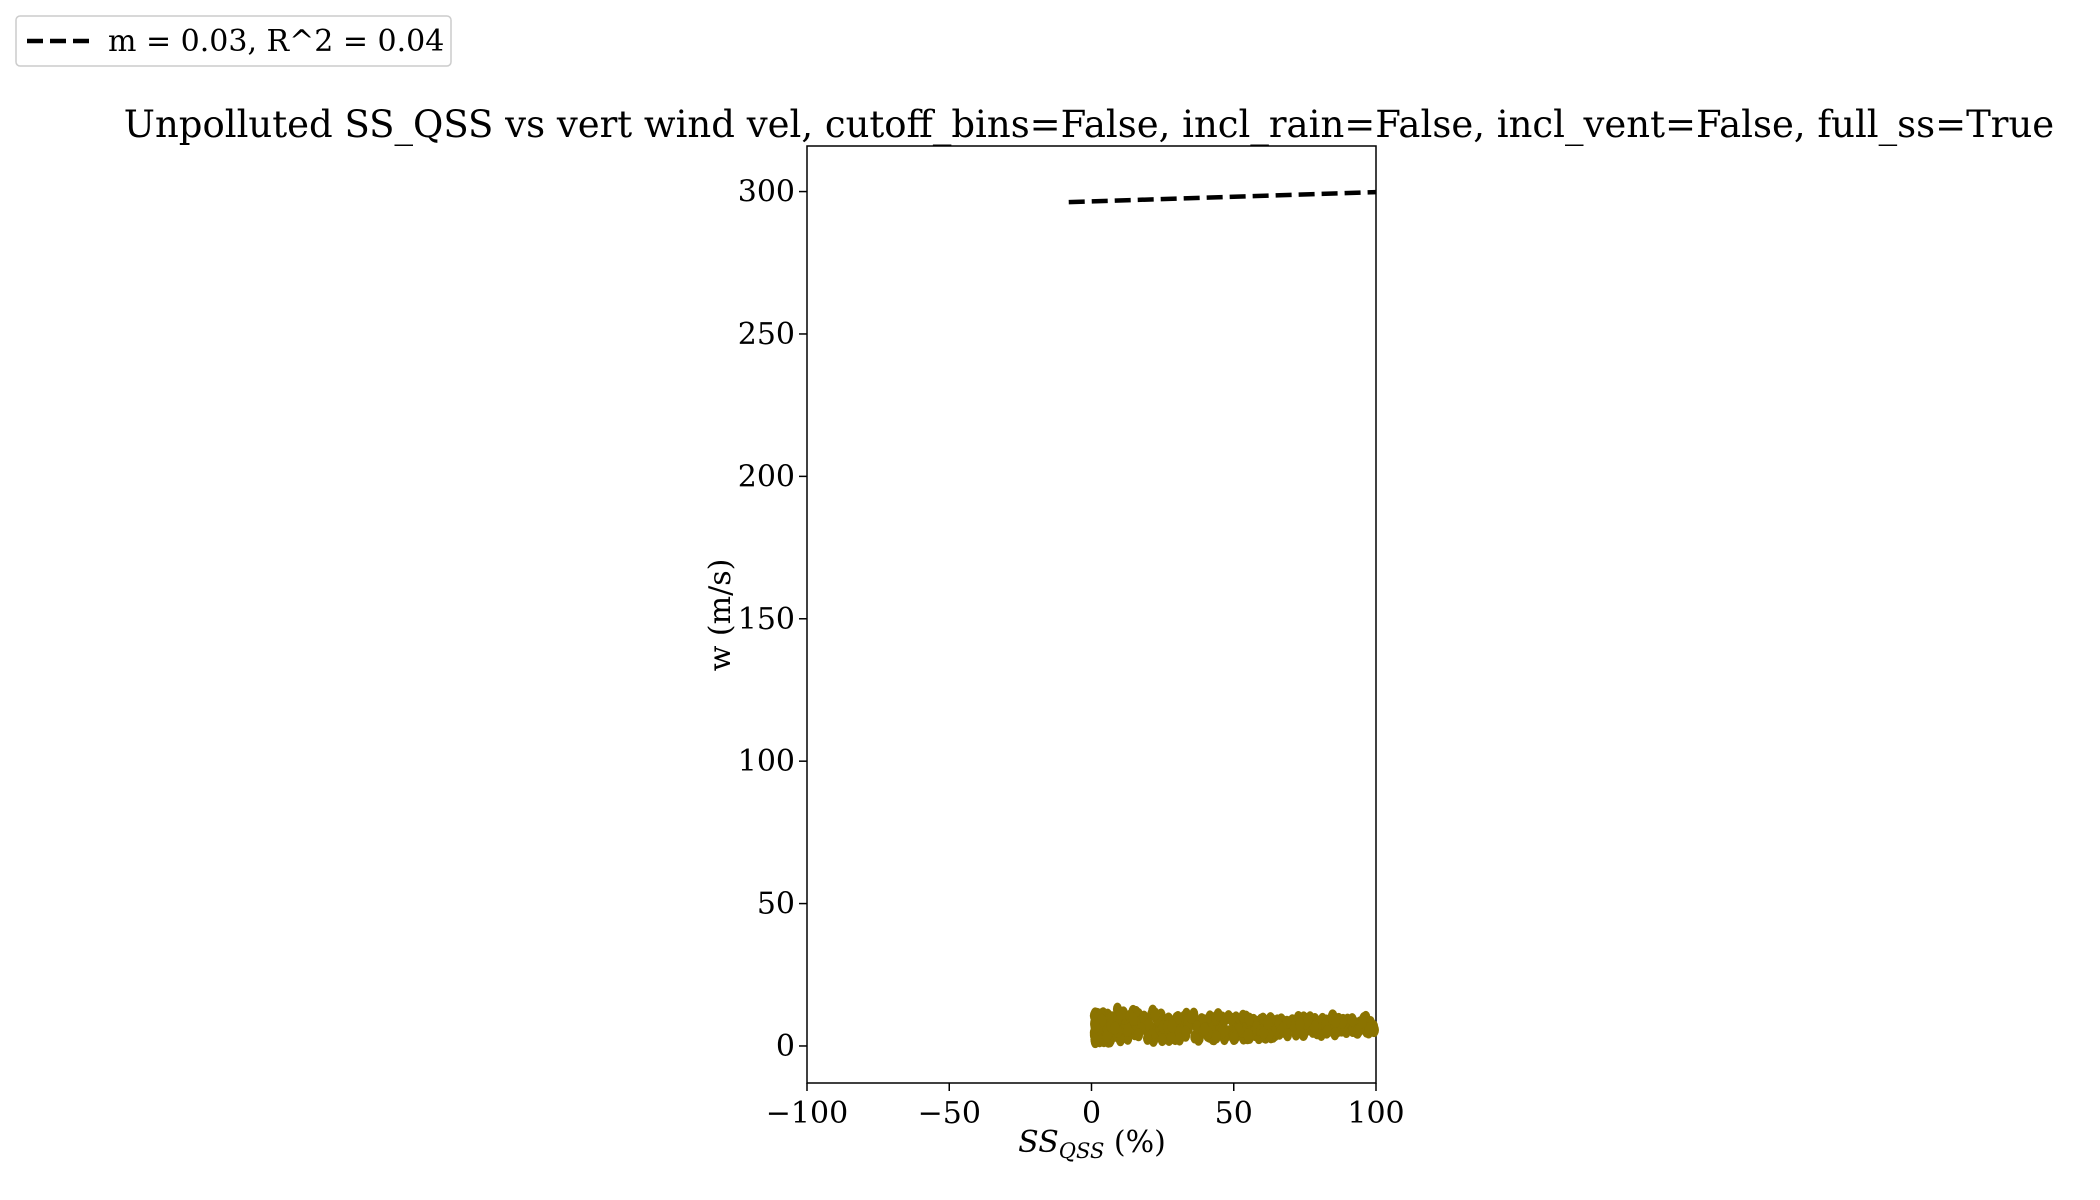  I want to click on scatter-series, so click(1234, 1025).